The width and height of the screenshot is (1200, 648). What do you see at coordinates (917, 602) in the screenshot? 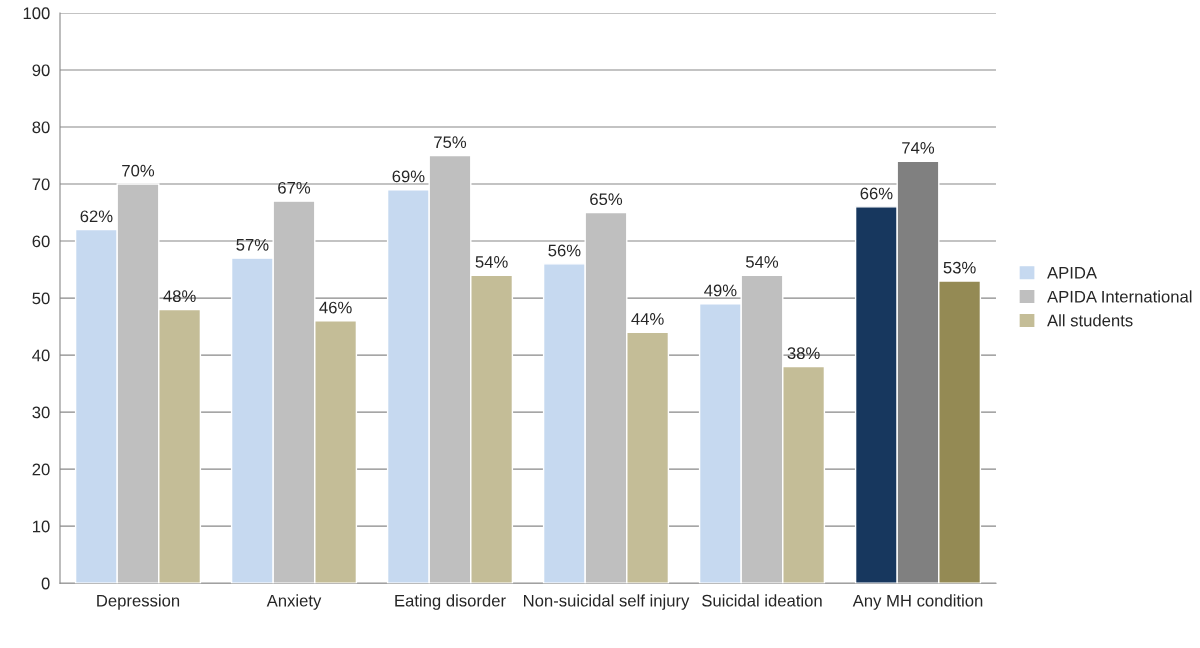
I see `x-tick-label: Any MH condition` at bounding box center [917, 602].